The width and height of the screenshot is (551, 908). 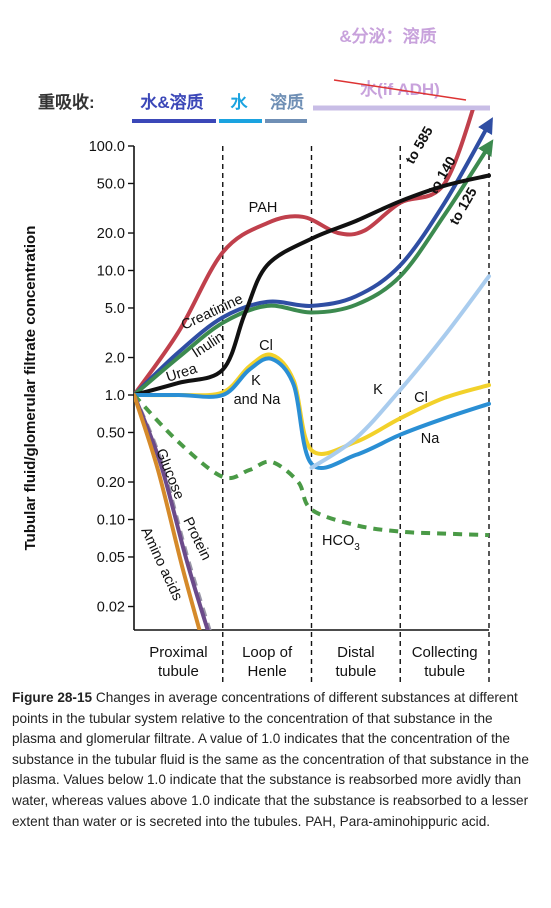 What do you see at coordinates (400, 372) in the screenshot?
I see `series-line-k` at bounding box center [400, 372].